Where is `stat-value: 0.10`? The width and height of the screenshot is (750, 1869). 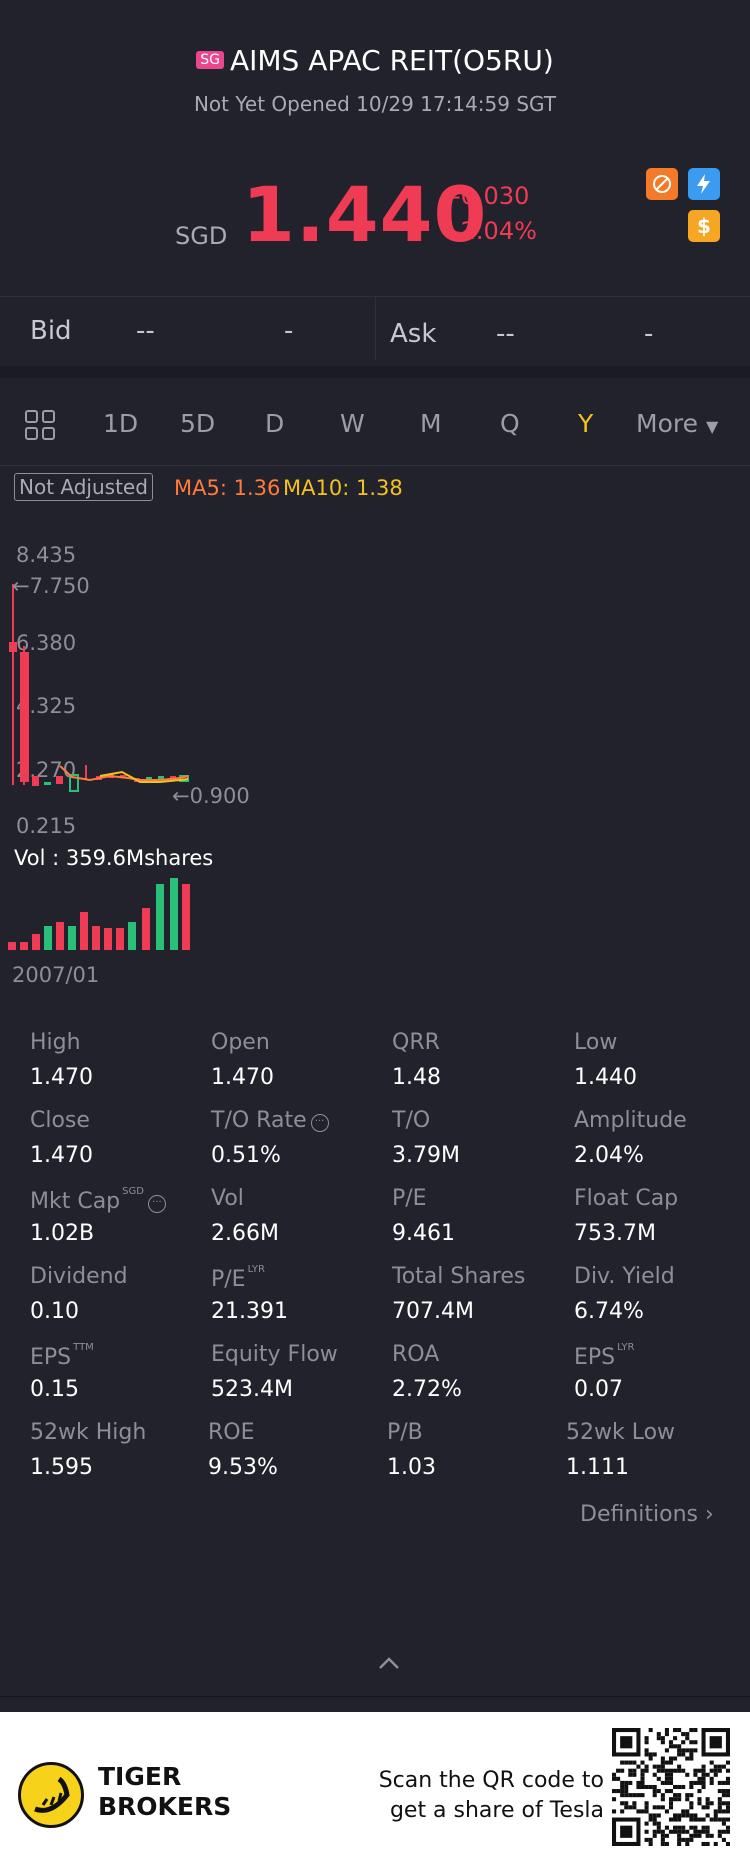
stat-value: 0.10 is located at coordinates (54, 1311).